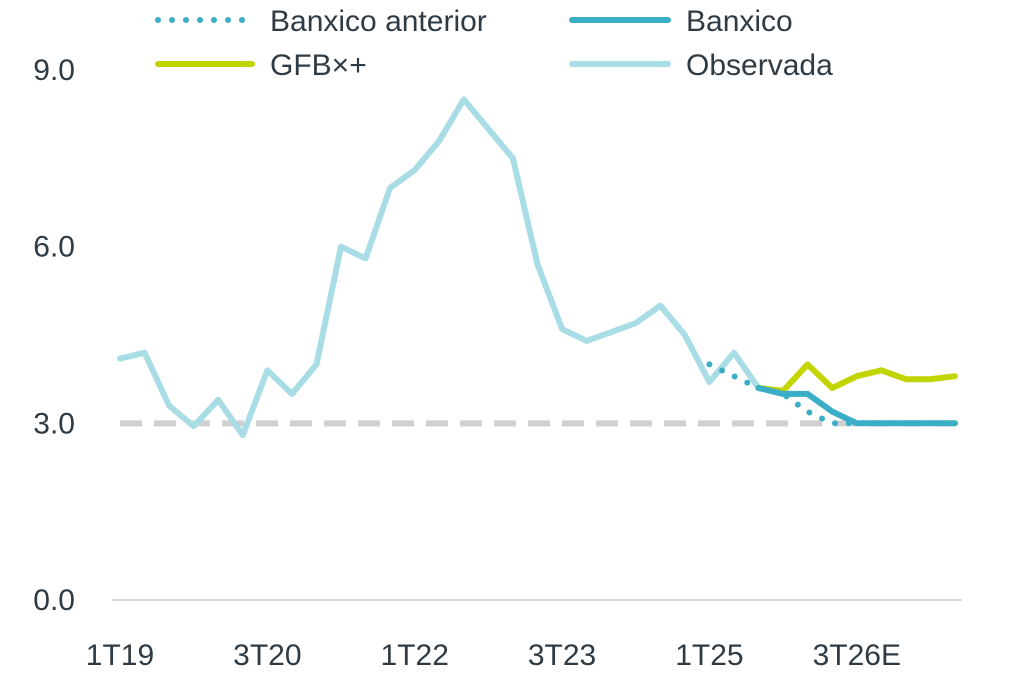 The image size is (1024, 680). What do you see at coordinates (261, 65) in the screenshot?
I see `legend-item-gfb: GFB×+` at bounding box center [261, 65].